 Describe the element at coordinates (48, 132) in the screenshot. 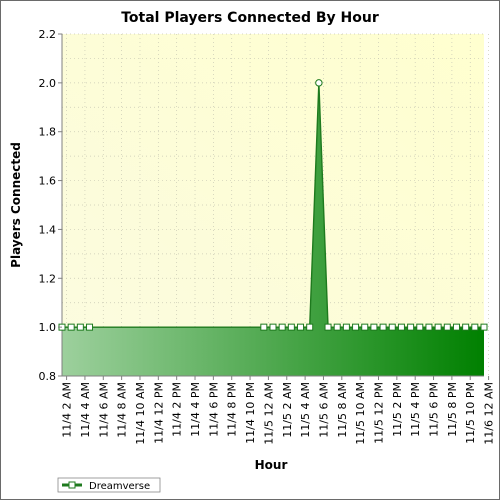

I see `y-tick-label: 1.8` at that location.